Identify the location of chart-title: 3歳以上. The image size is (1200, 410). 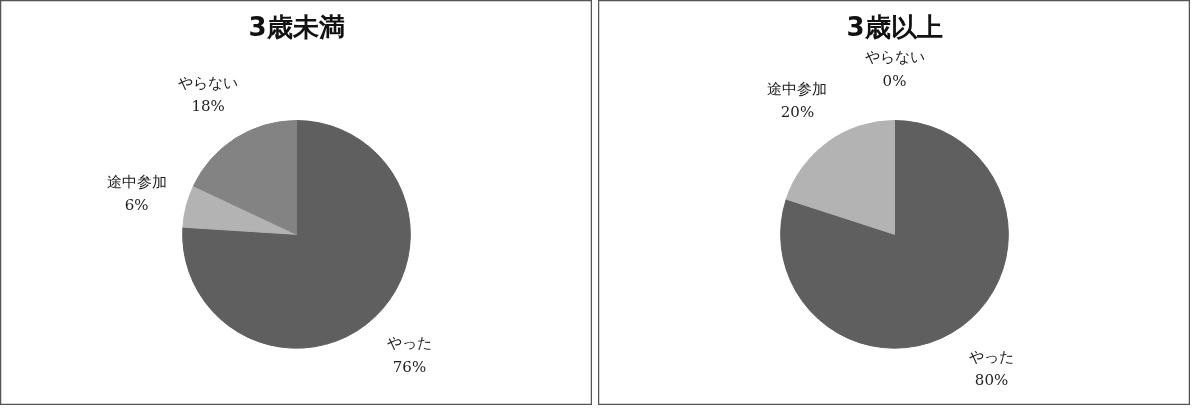
(894, 26).